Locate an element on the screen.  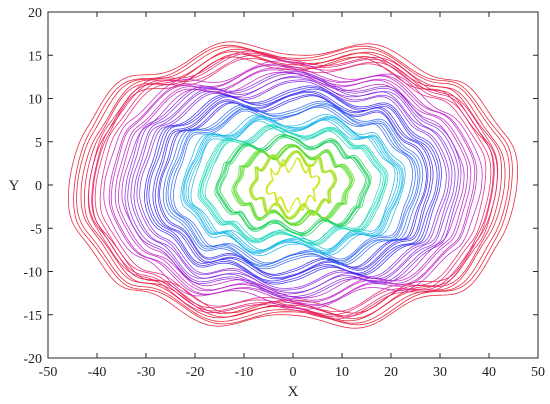
y-tick-label: 10 is located at coordinates (35, 100).